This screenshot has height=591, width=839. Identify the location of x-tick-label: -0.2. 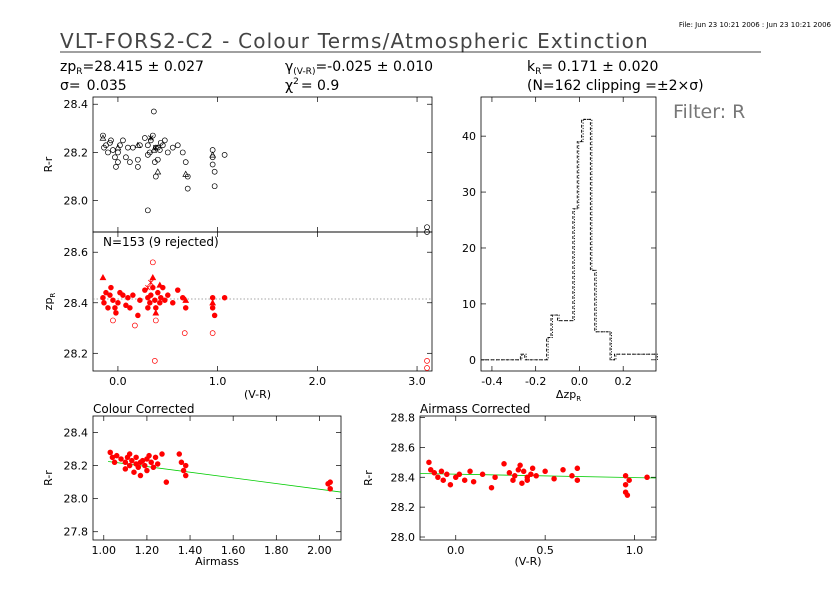
(535, 381).